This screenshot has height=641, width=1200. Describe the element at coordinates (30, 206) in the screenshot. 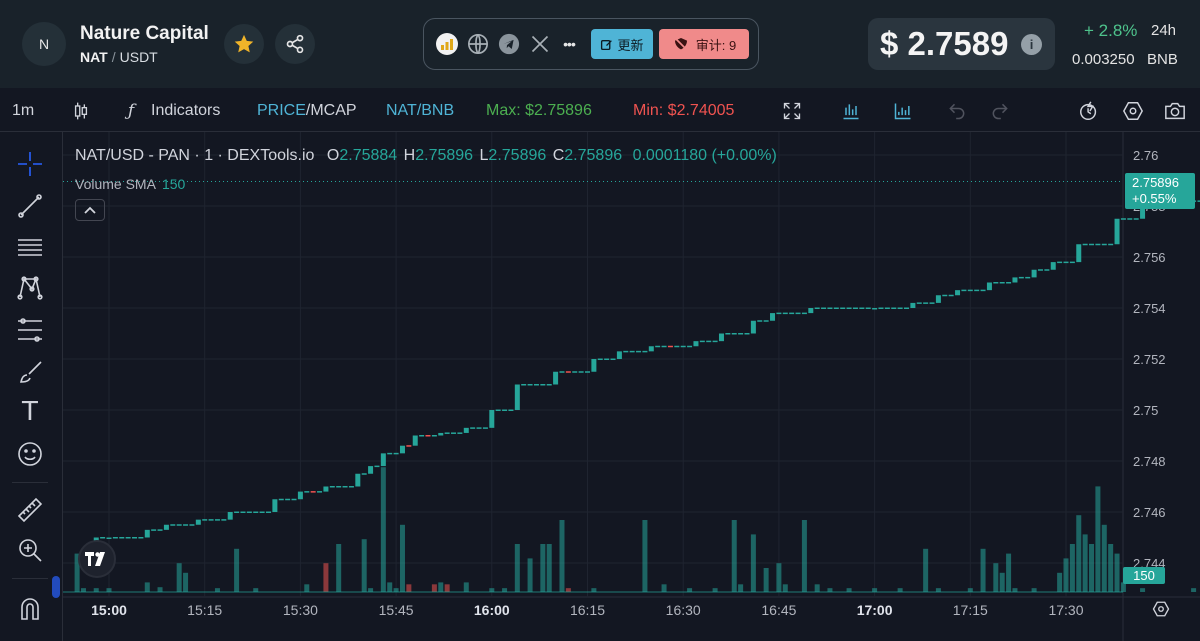

I see `trendline-icon` at that location.